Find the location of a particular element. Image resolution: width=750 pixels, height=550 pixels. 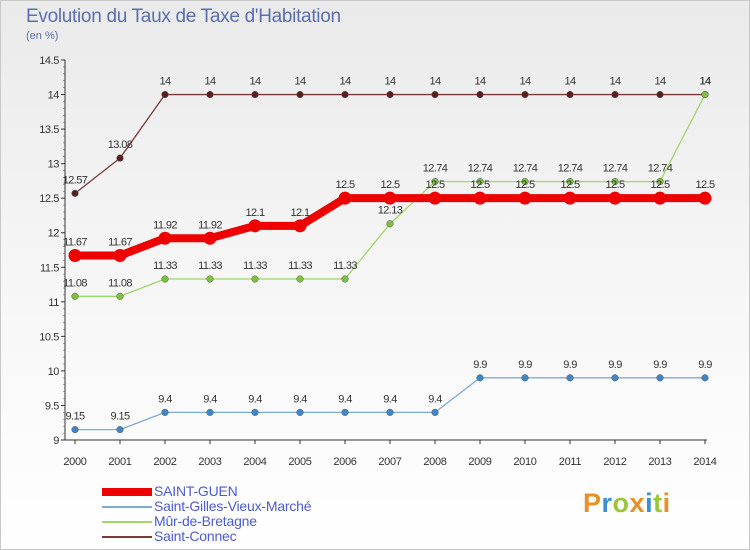

x-tick-label: 2014 is located at coordinates (704, 462).